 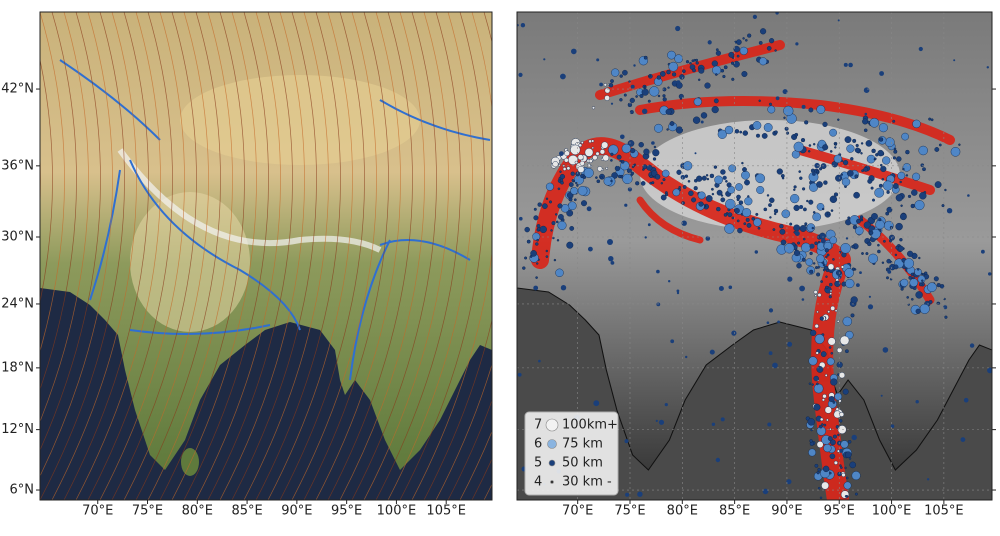 What do you see at coordinates (147, 511) in the screenshot?
I see `x-tick-label: 75°E` at bounding box center [147, 511].